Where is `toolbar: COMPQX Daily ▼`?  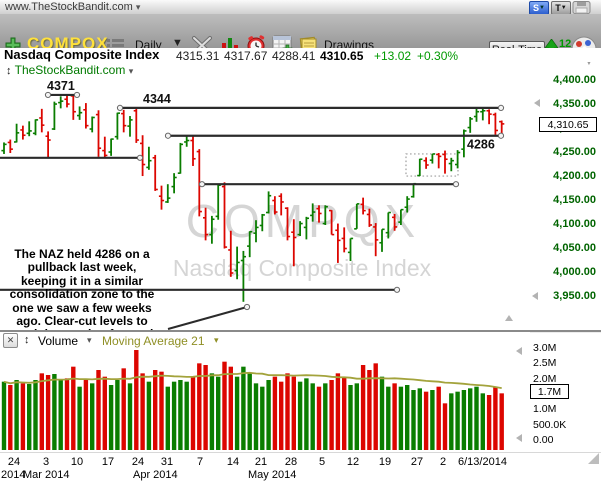
toolbar: COMPQX Daily ▼ is located at coordinates (300, 41).